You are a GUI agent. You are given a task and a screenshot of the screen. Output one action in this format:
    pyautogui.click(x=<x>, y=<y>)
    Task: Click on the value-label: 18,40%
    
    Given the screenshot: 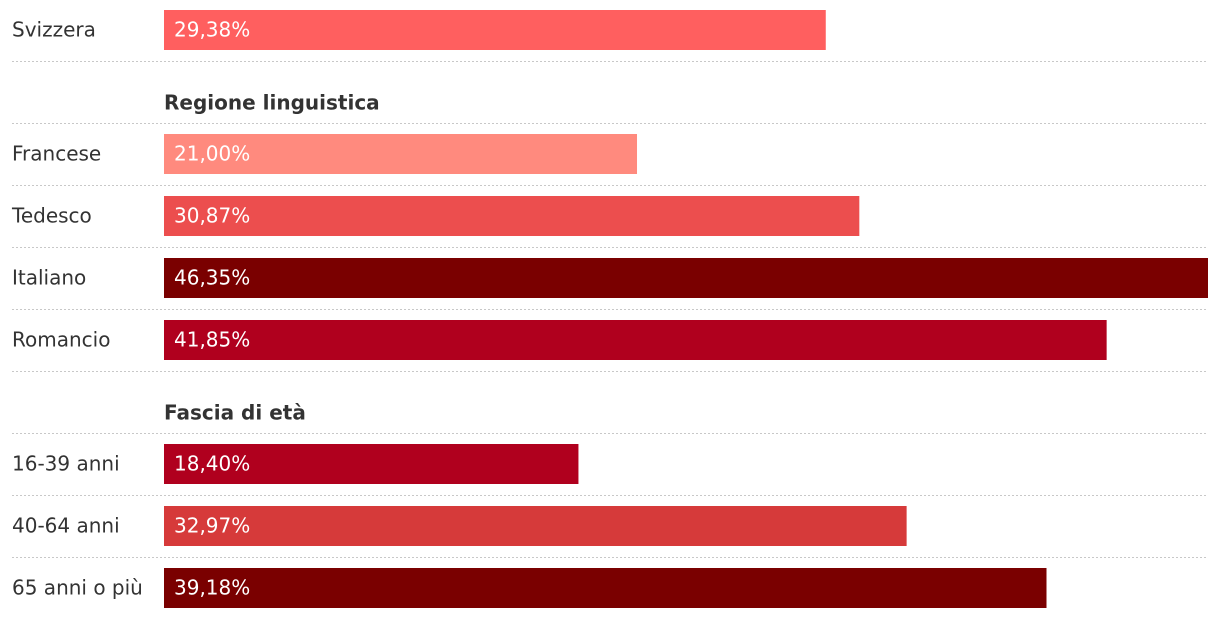 What is the action you would take?
    pyautogui.click(x=212, y=464)
    